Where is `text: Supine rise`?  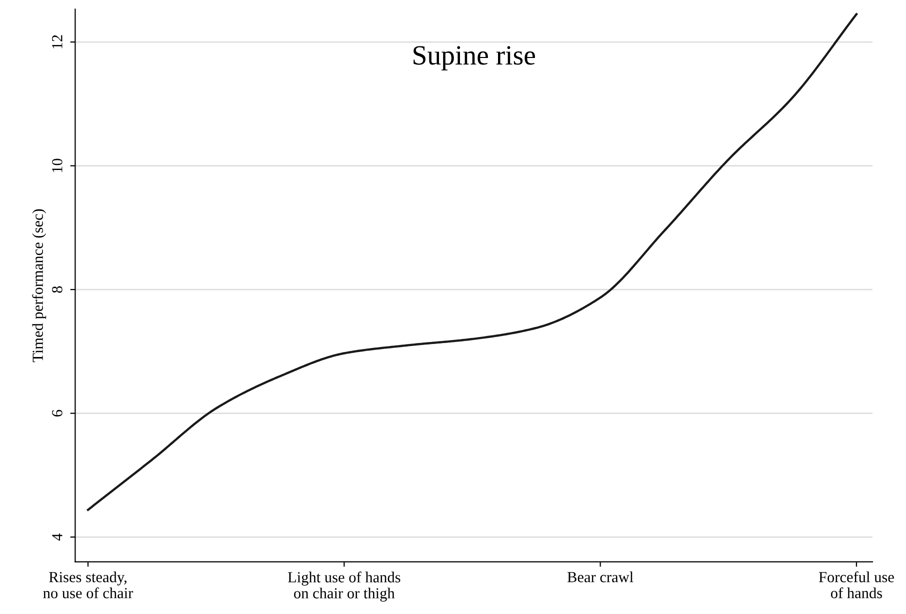 text: Supine rise is located at coordinates (474, 58).